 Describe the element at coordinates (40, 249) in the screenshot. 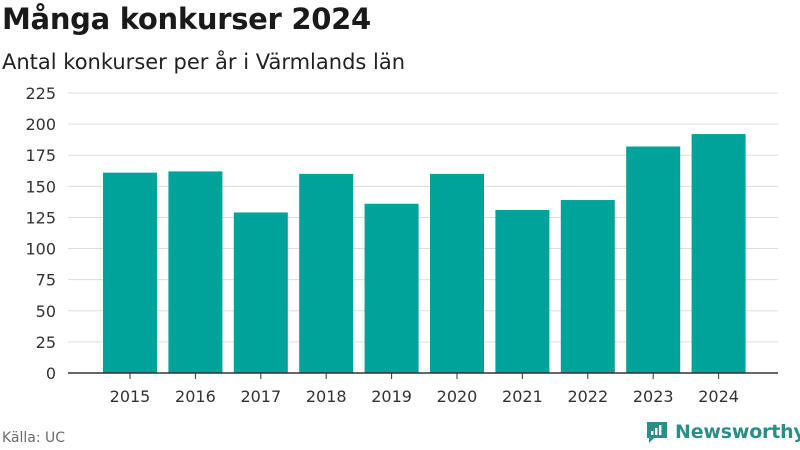

I see `y-tick-label: 100` at that location.